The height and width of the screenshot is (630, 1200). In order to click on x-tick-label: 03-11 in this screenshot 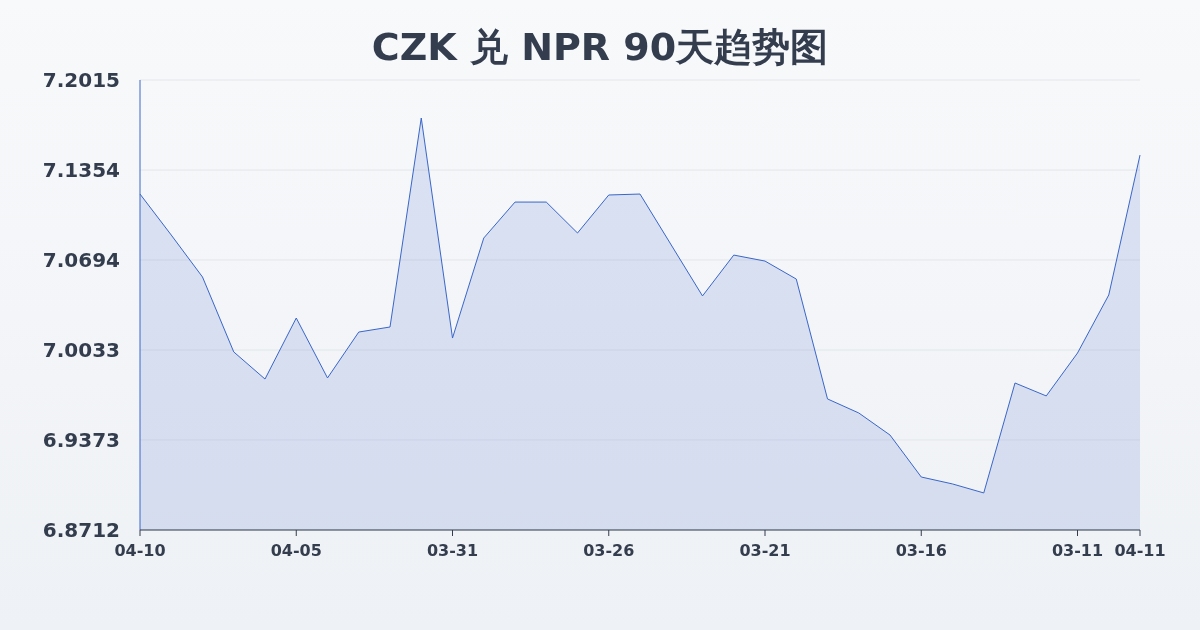, I will do `click(1077, 550)`.